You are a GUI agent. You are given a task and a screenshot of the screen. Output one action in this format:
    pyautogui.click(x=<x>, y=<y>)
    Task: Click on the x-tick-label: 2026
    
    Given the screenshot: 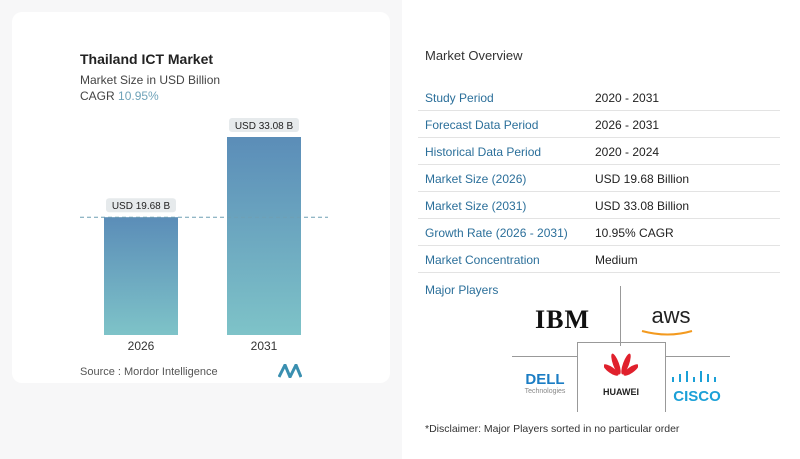 What is the action you would take?
    pyautogui.click(x=141, y=346)
    